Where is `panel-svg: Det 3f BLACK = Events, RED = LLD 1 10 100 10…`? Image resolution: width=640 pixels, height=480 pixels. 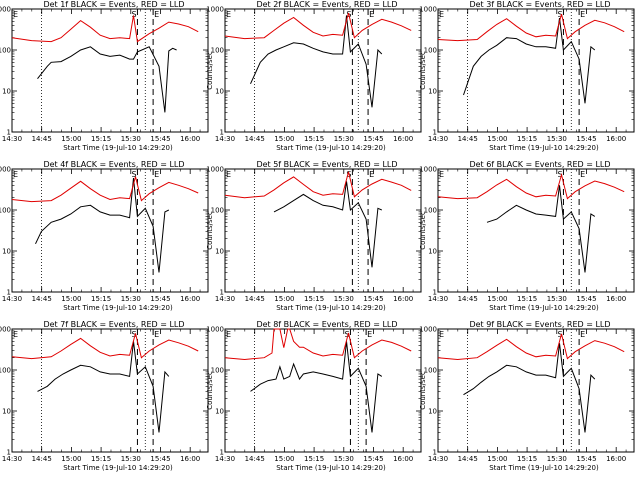
panel-svg: Det 3f BLACK = Events, RED = LLD 1 10 100 10… is located at coordinates (527, 76).